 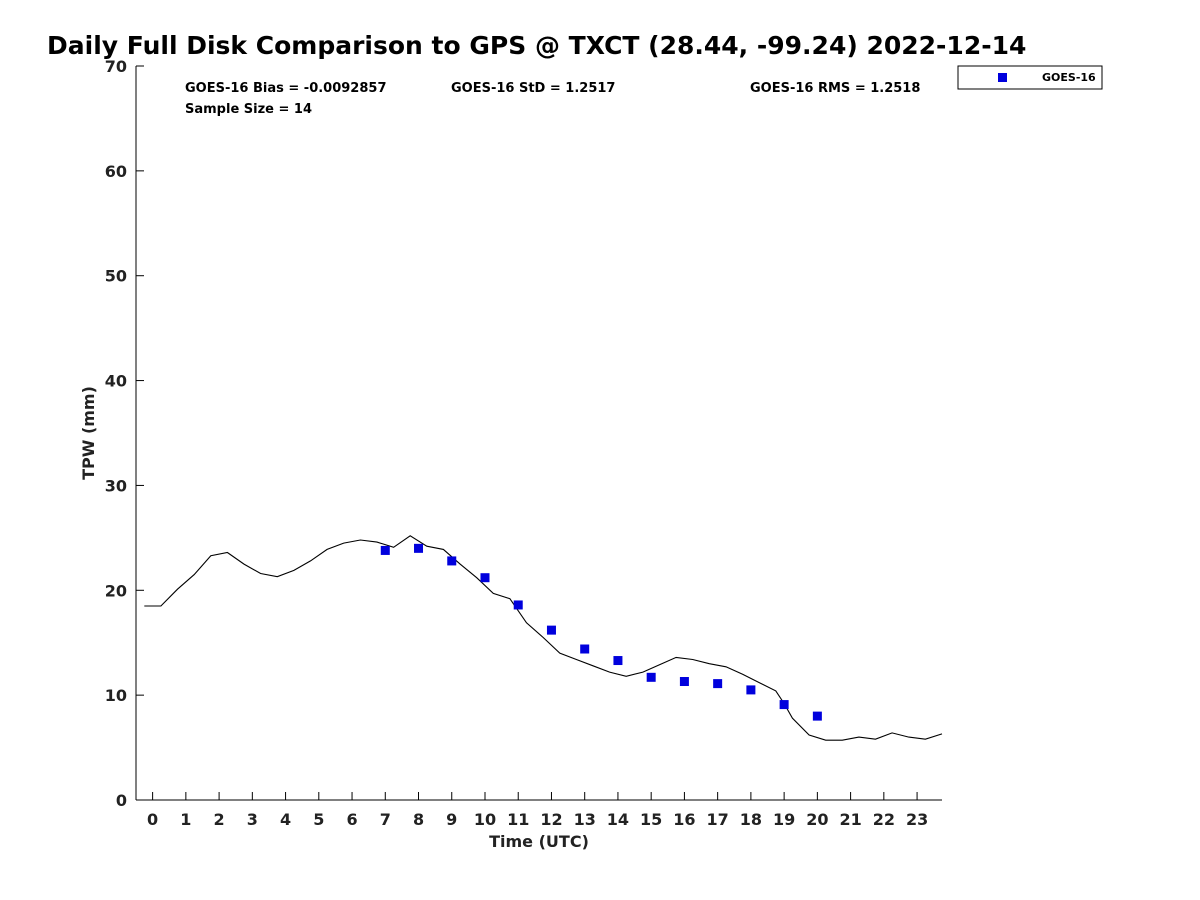 I want to click on x-tick-label: 10, so click(x=485, y=819).